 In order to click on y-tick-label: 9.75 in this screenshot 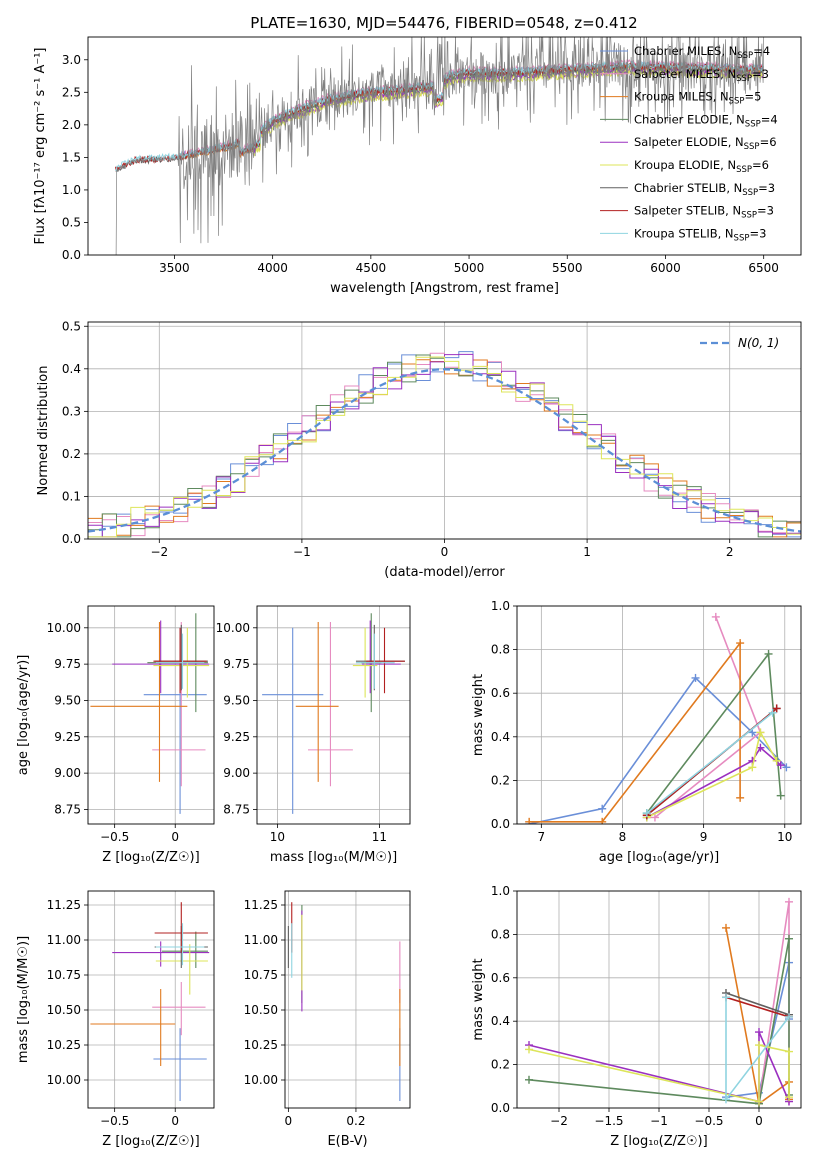, I will do `click(67, 664)`.